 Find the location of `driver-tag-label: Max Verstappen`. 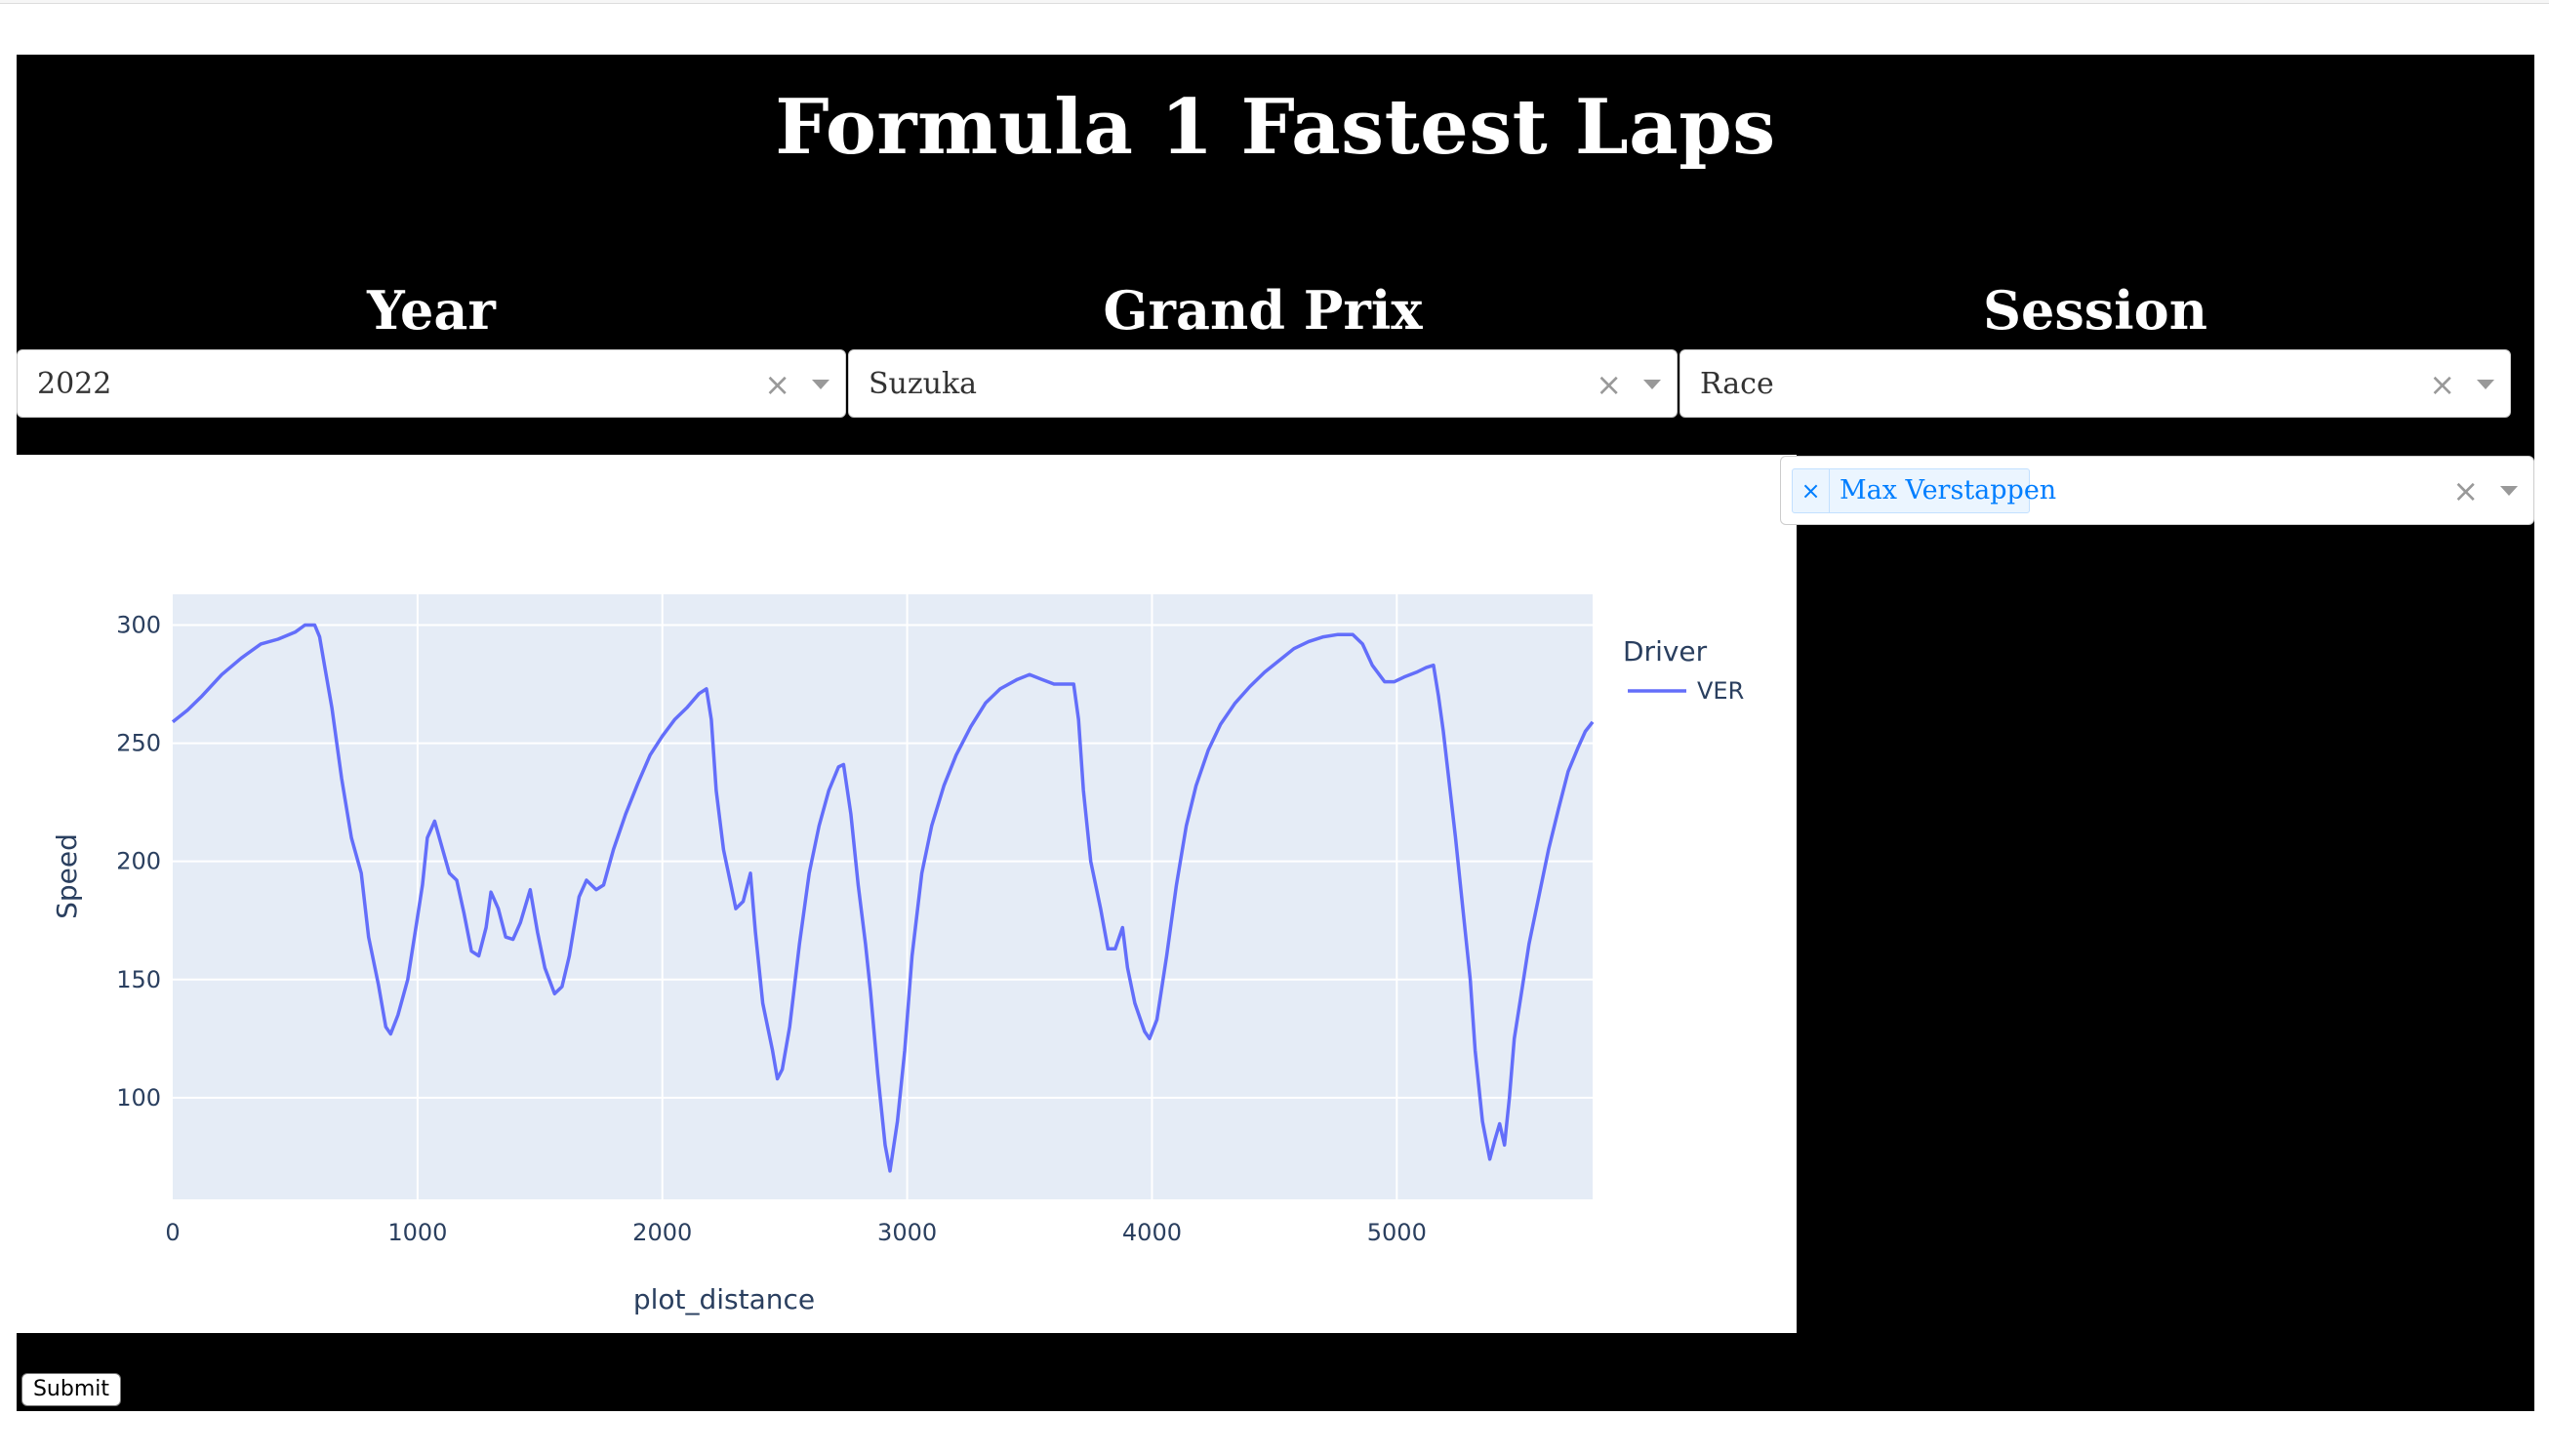

driver-tag-label: Max Verstappen is located at coordinates (1949, 490).